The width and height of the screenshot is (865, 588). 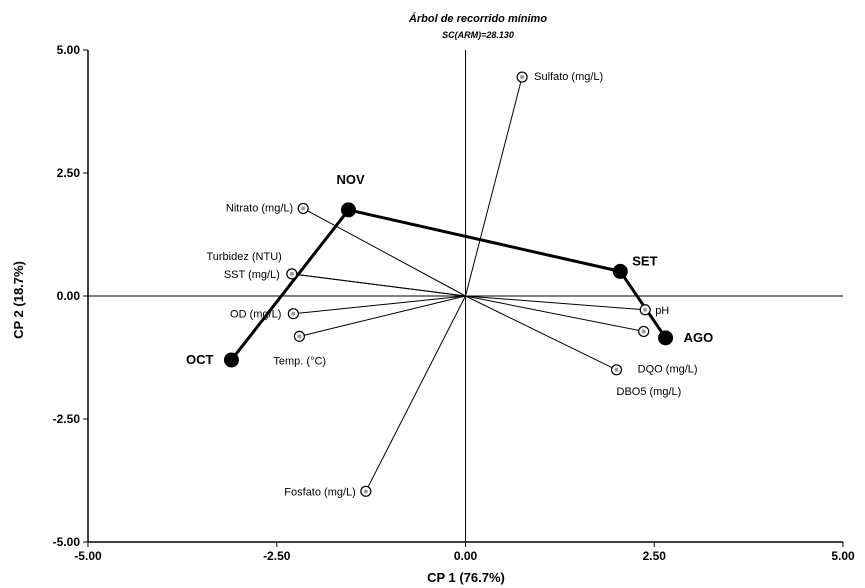 I want to click on variable-label: DQO (mg/L), so click(x=668, y=369).